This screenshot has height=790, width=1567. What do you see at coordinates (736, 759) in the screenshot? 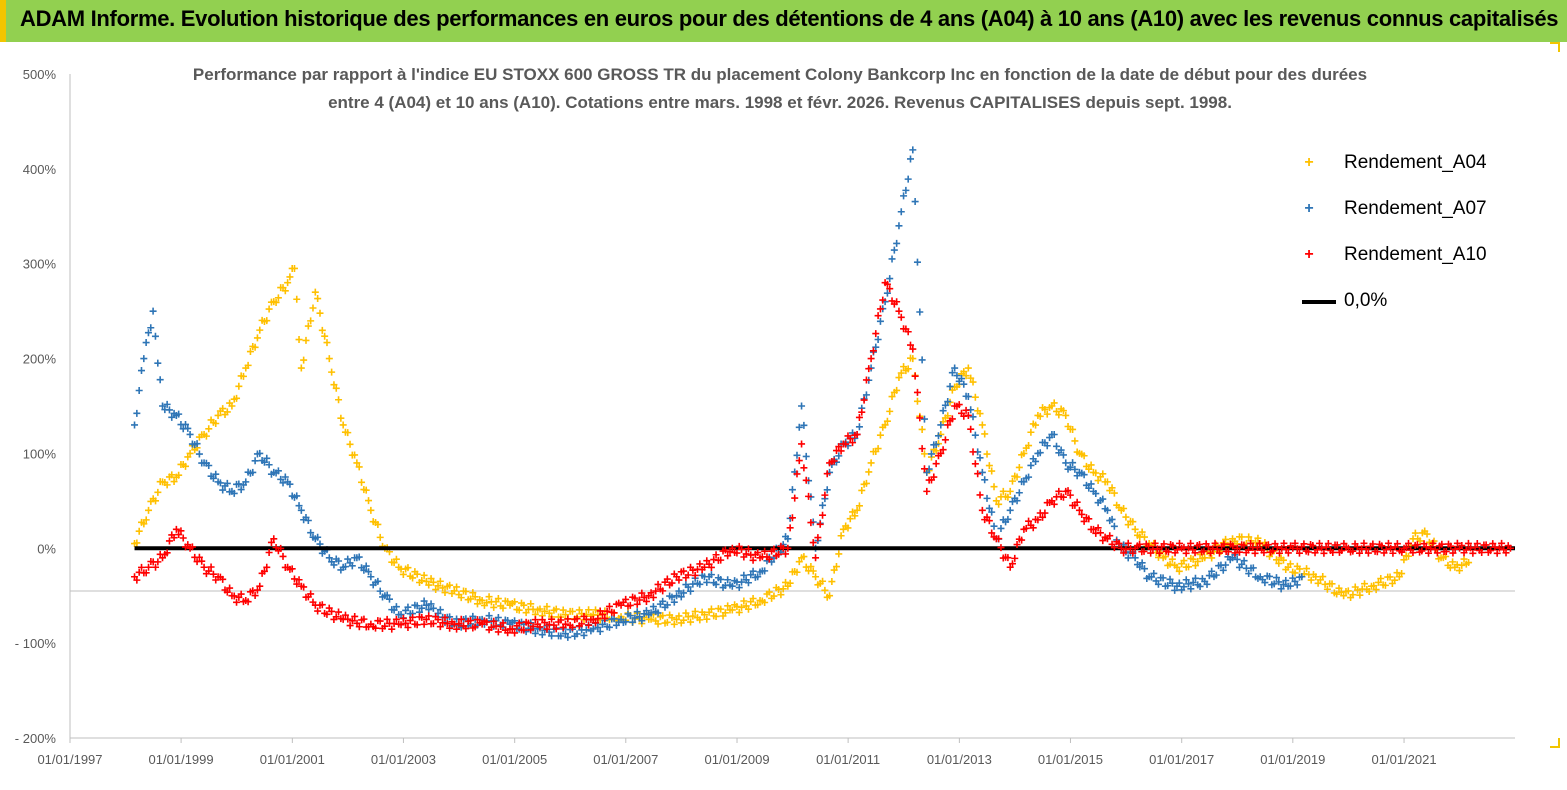
I see `x-tick-label: 01/01/2009` at bounding box center [736, 759].